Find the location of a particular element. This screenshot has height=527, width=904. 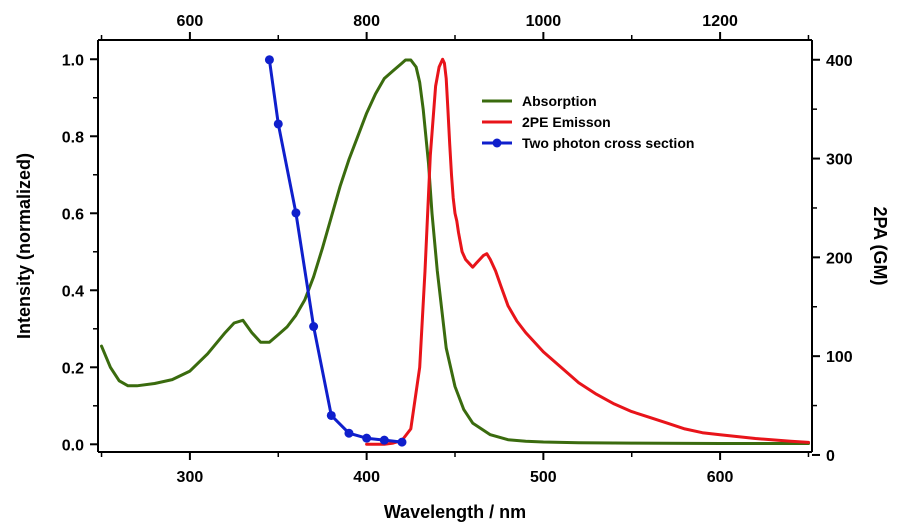

x-tick-label-500: 500 is located at coordinates (543, 477).